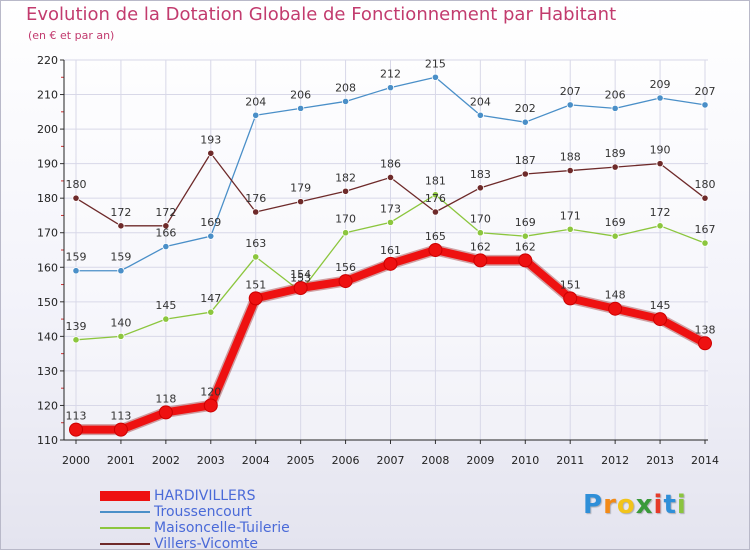  Describe the element at coordinates (47, 371) in the screenshot. I see `y-tick-label: 130` at that location.